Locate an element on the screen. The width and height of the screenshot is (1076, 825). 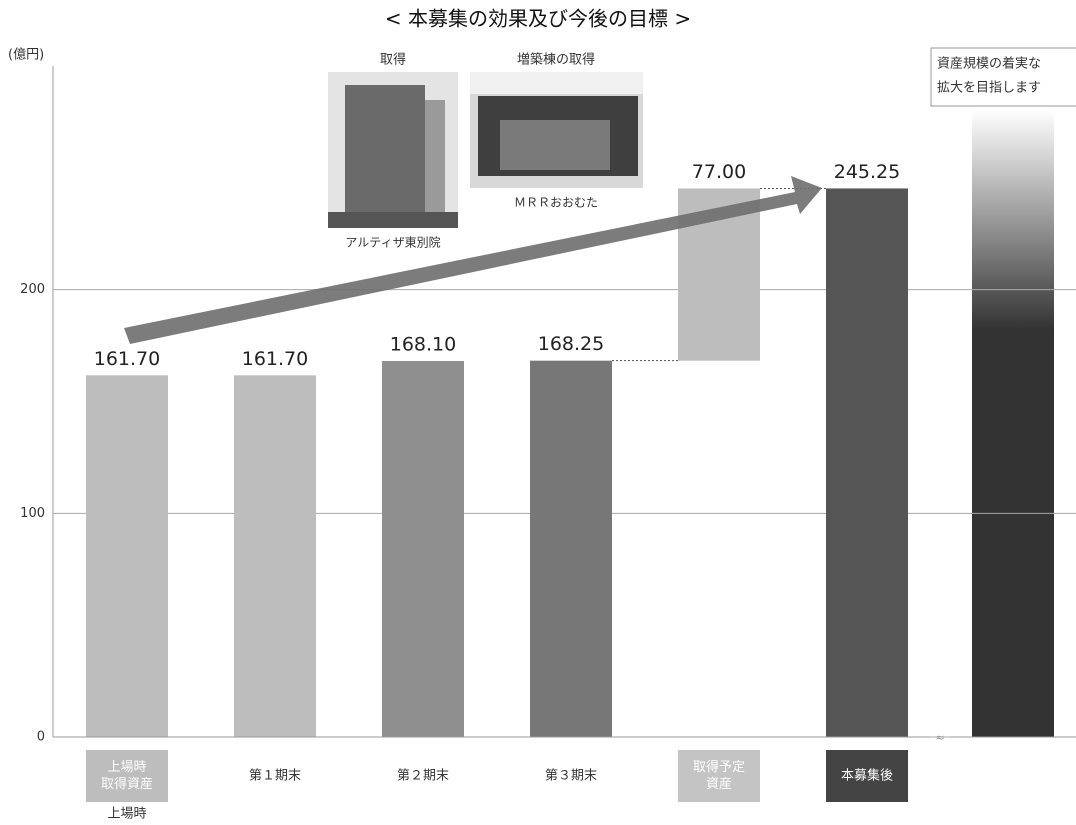
photo-right is located at coordinates (556, 130).